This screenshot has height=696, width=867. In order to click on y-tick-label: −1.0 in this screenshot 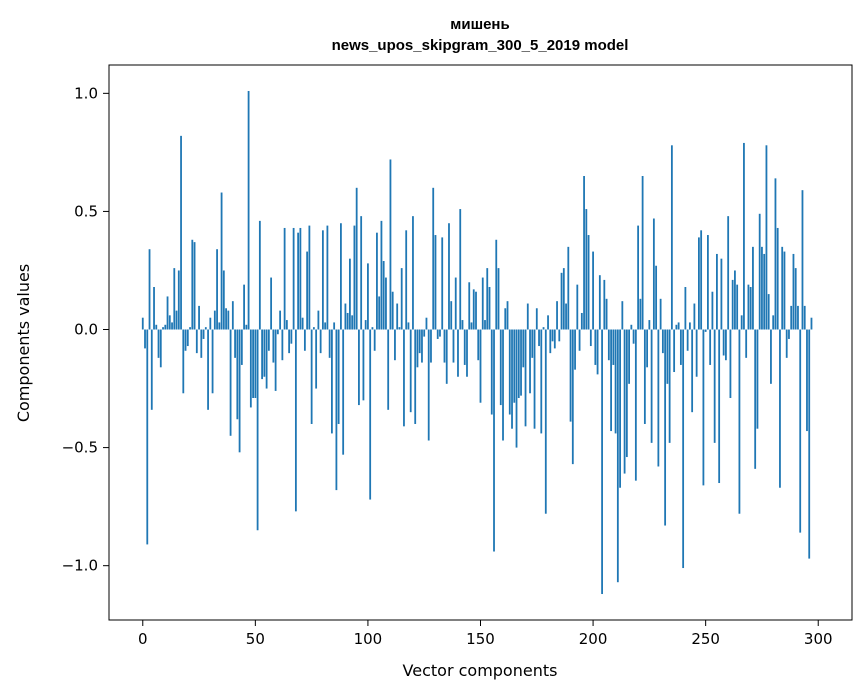, I will do `click(80, 566)`.